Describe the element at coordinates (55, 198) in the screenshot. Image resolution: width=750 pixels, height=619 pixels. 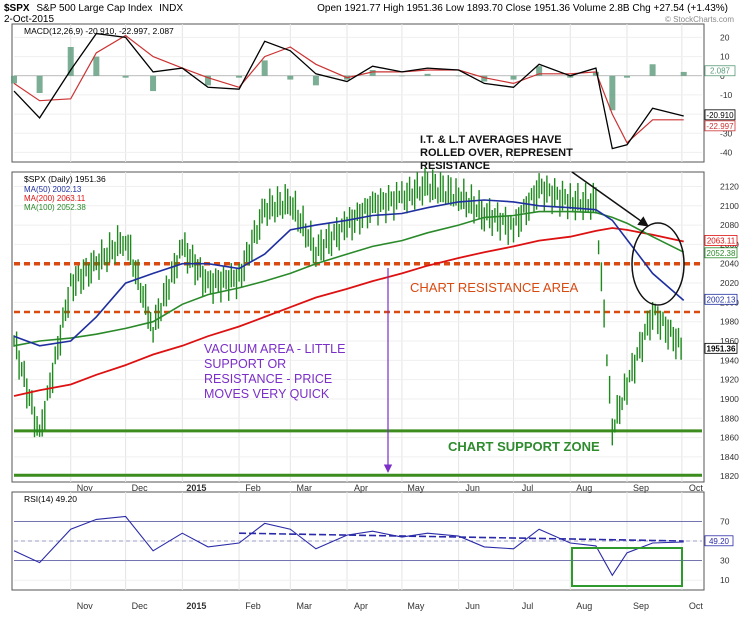
I see `ma200-legend: MA(200) 2063.11` at that location.